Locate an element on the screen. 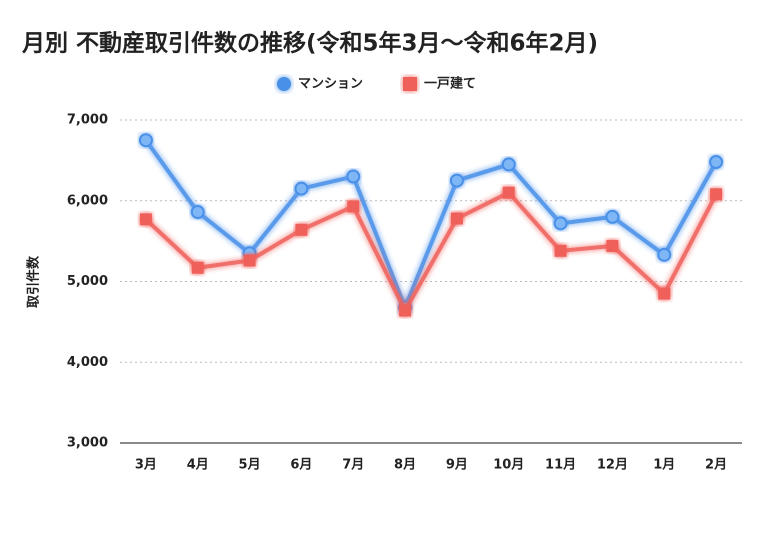 The image size is (768, 539). y-tick-label: 6,000 is located at coordinates (87, 200).